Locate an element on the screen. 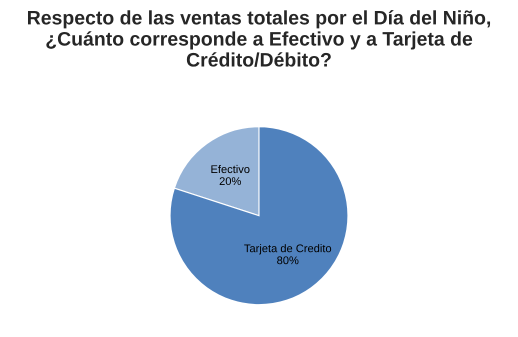  data-label: 80% is located at coordinates (287, 260).